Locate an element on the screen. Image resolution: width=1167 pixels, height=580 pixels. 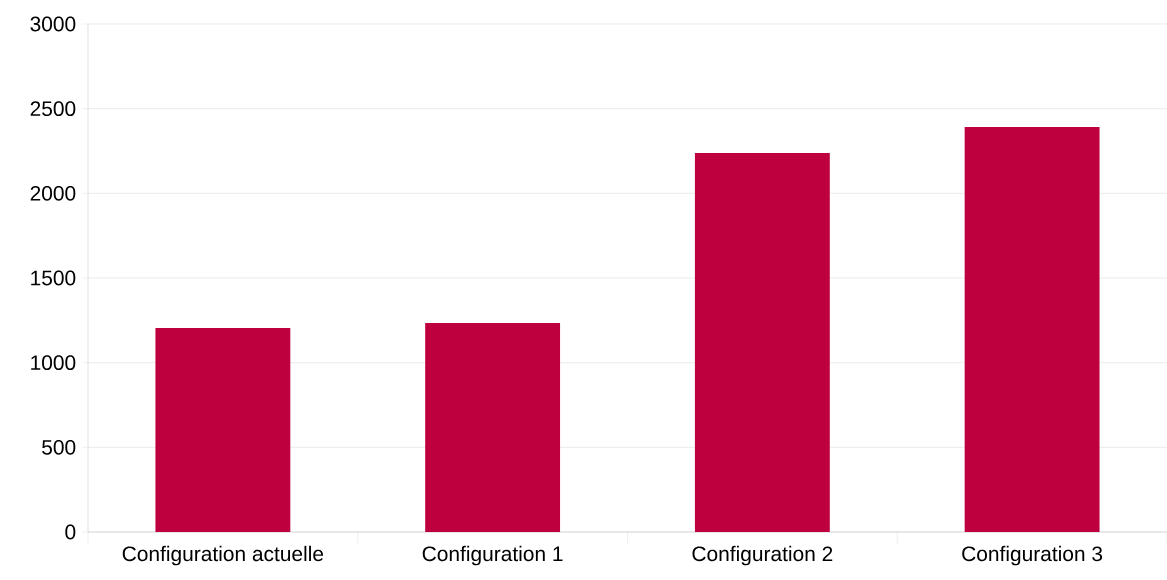
y-tick-label: 1000 is located at coordinates (53, 363).